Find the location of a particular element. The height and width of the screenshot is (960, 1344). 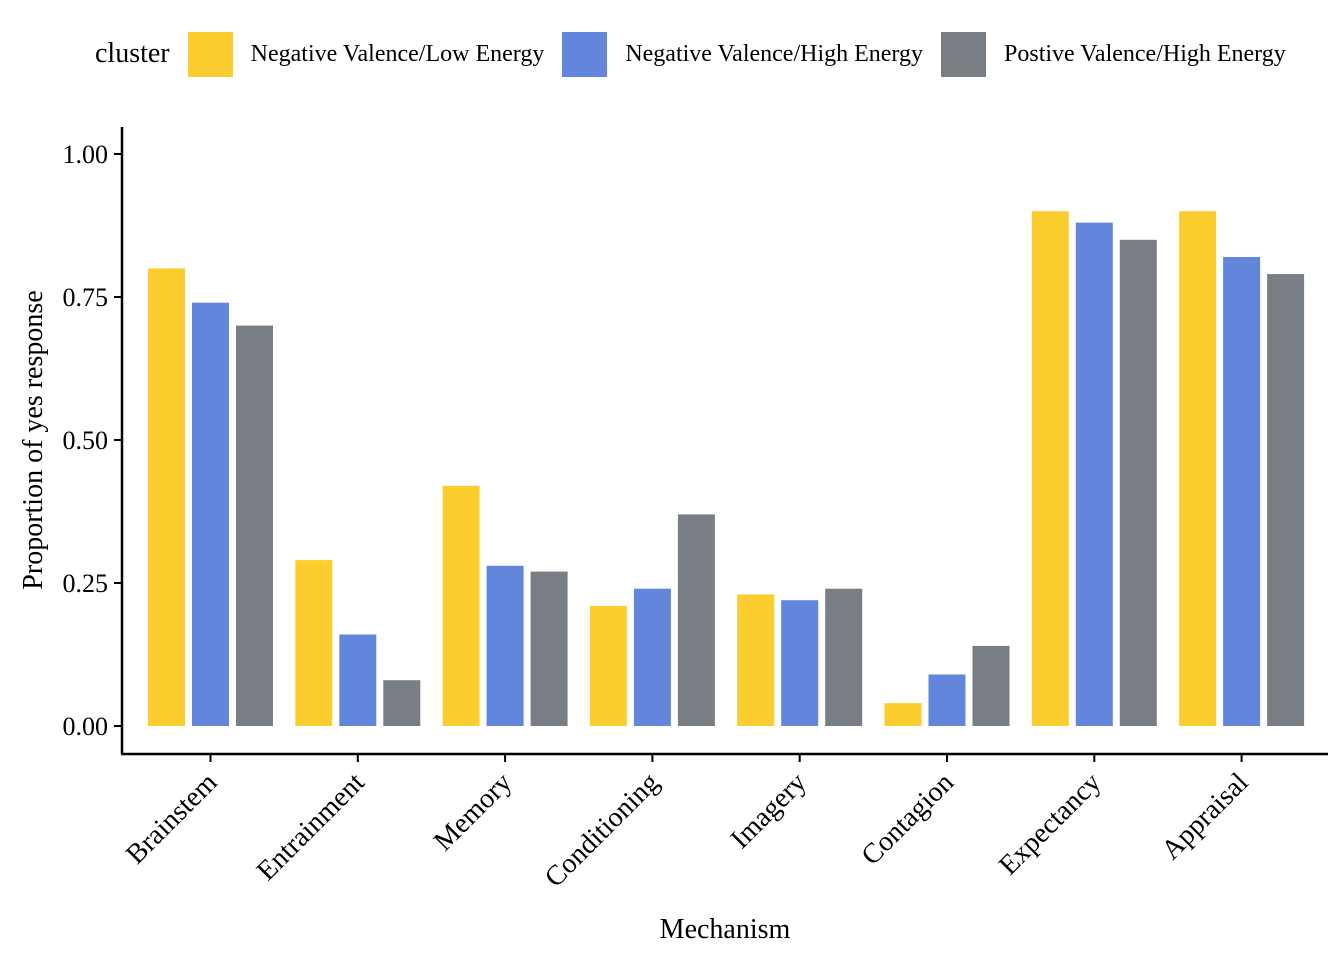

legend-title: cluster is located at coordinates (132, 53).